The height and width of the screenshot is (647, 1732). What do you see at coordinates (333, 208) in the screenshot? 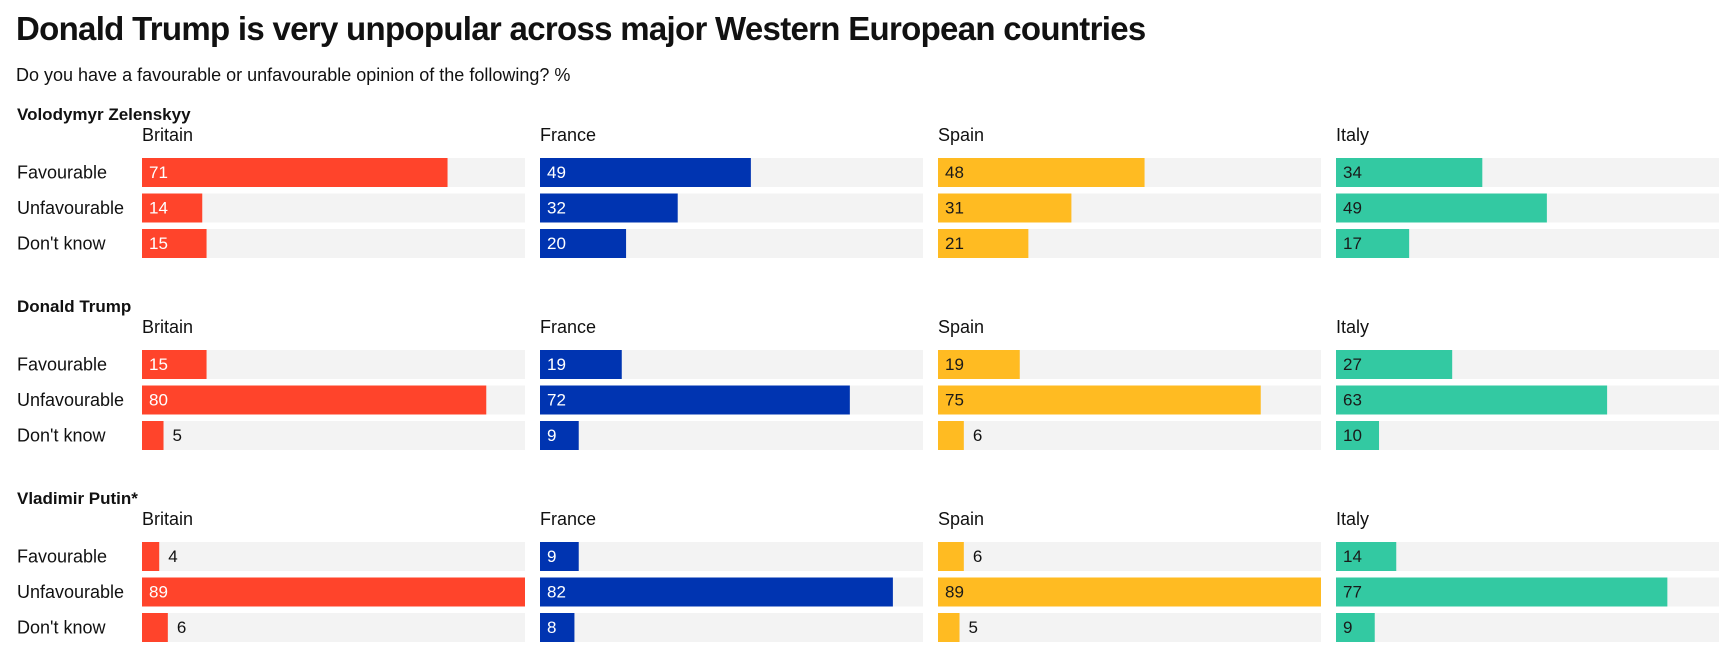
I see `track-volodymyr-zelenskyy-britain-unfavourable` at bounding box center [333, 208].